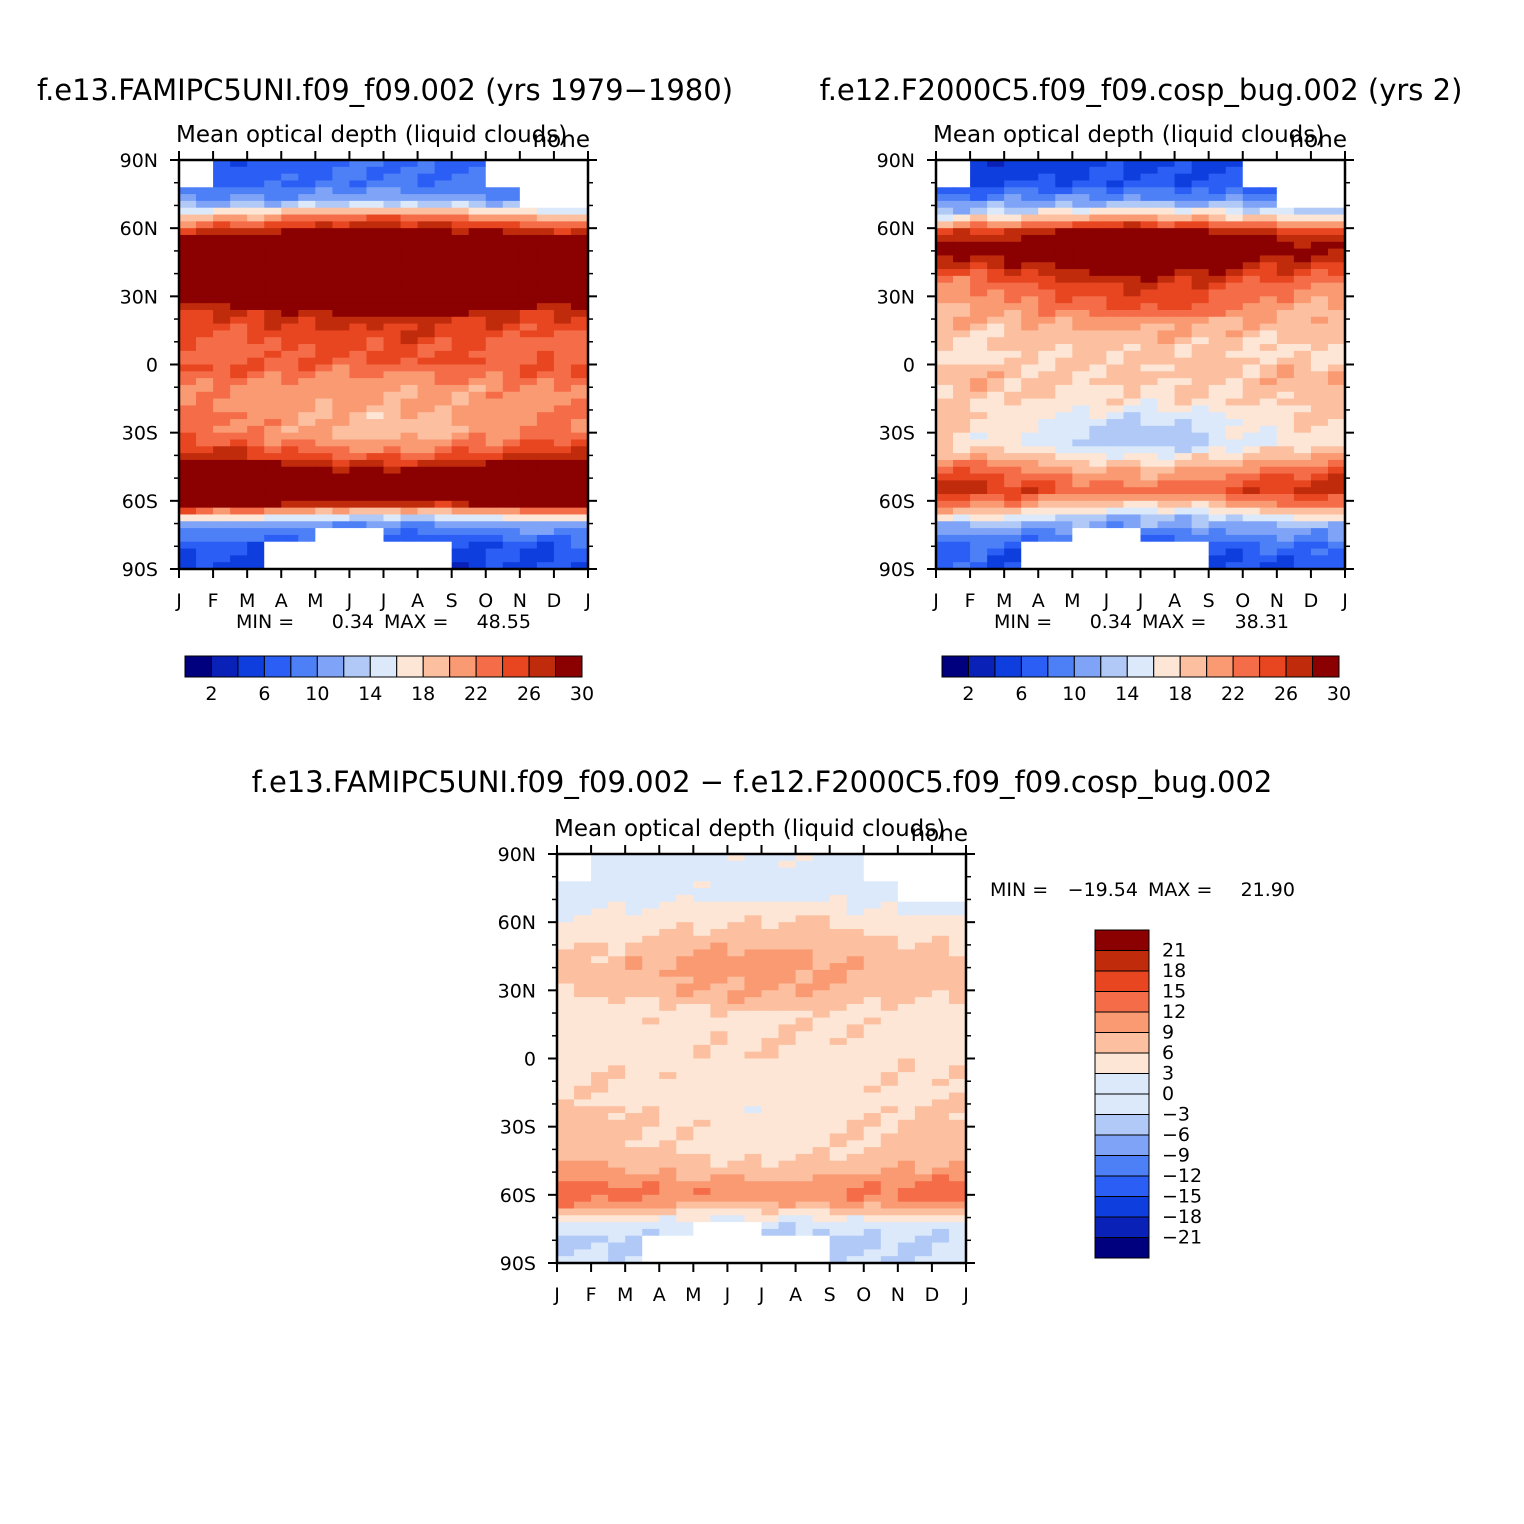 Image resolution: width=1524 pixels, height=1524 pixels. Describe the element at coordinates (569, 666) in the screenshot. I see `colorbar-box` at that location.